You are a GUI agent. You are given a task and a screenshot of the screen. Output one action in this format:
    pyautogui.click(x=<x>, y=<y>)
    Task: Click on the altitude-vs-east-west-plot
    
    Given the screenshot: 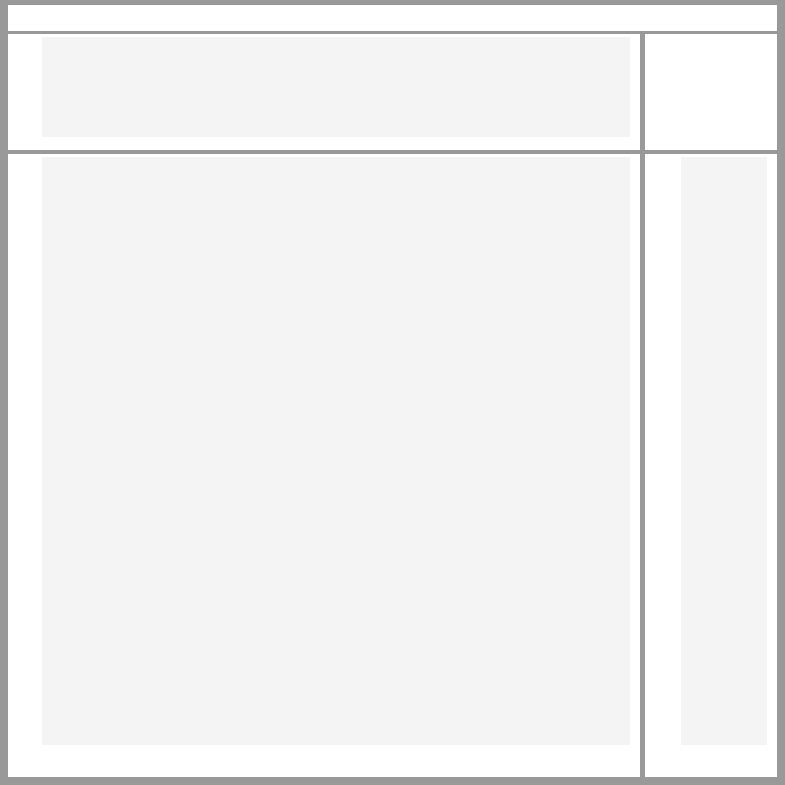 What is the action you would take?
    pyautogui.click(x=336, y=87)
    